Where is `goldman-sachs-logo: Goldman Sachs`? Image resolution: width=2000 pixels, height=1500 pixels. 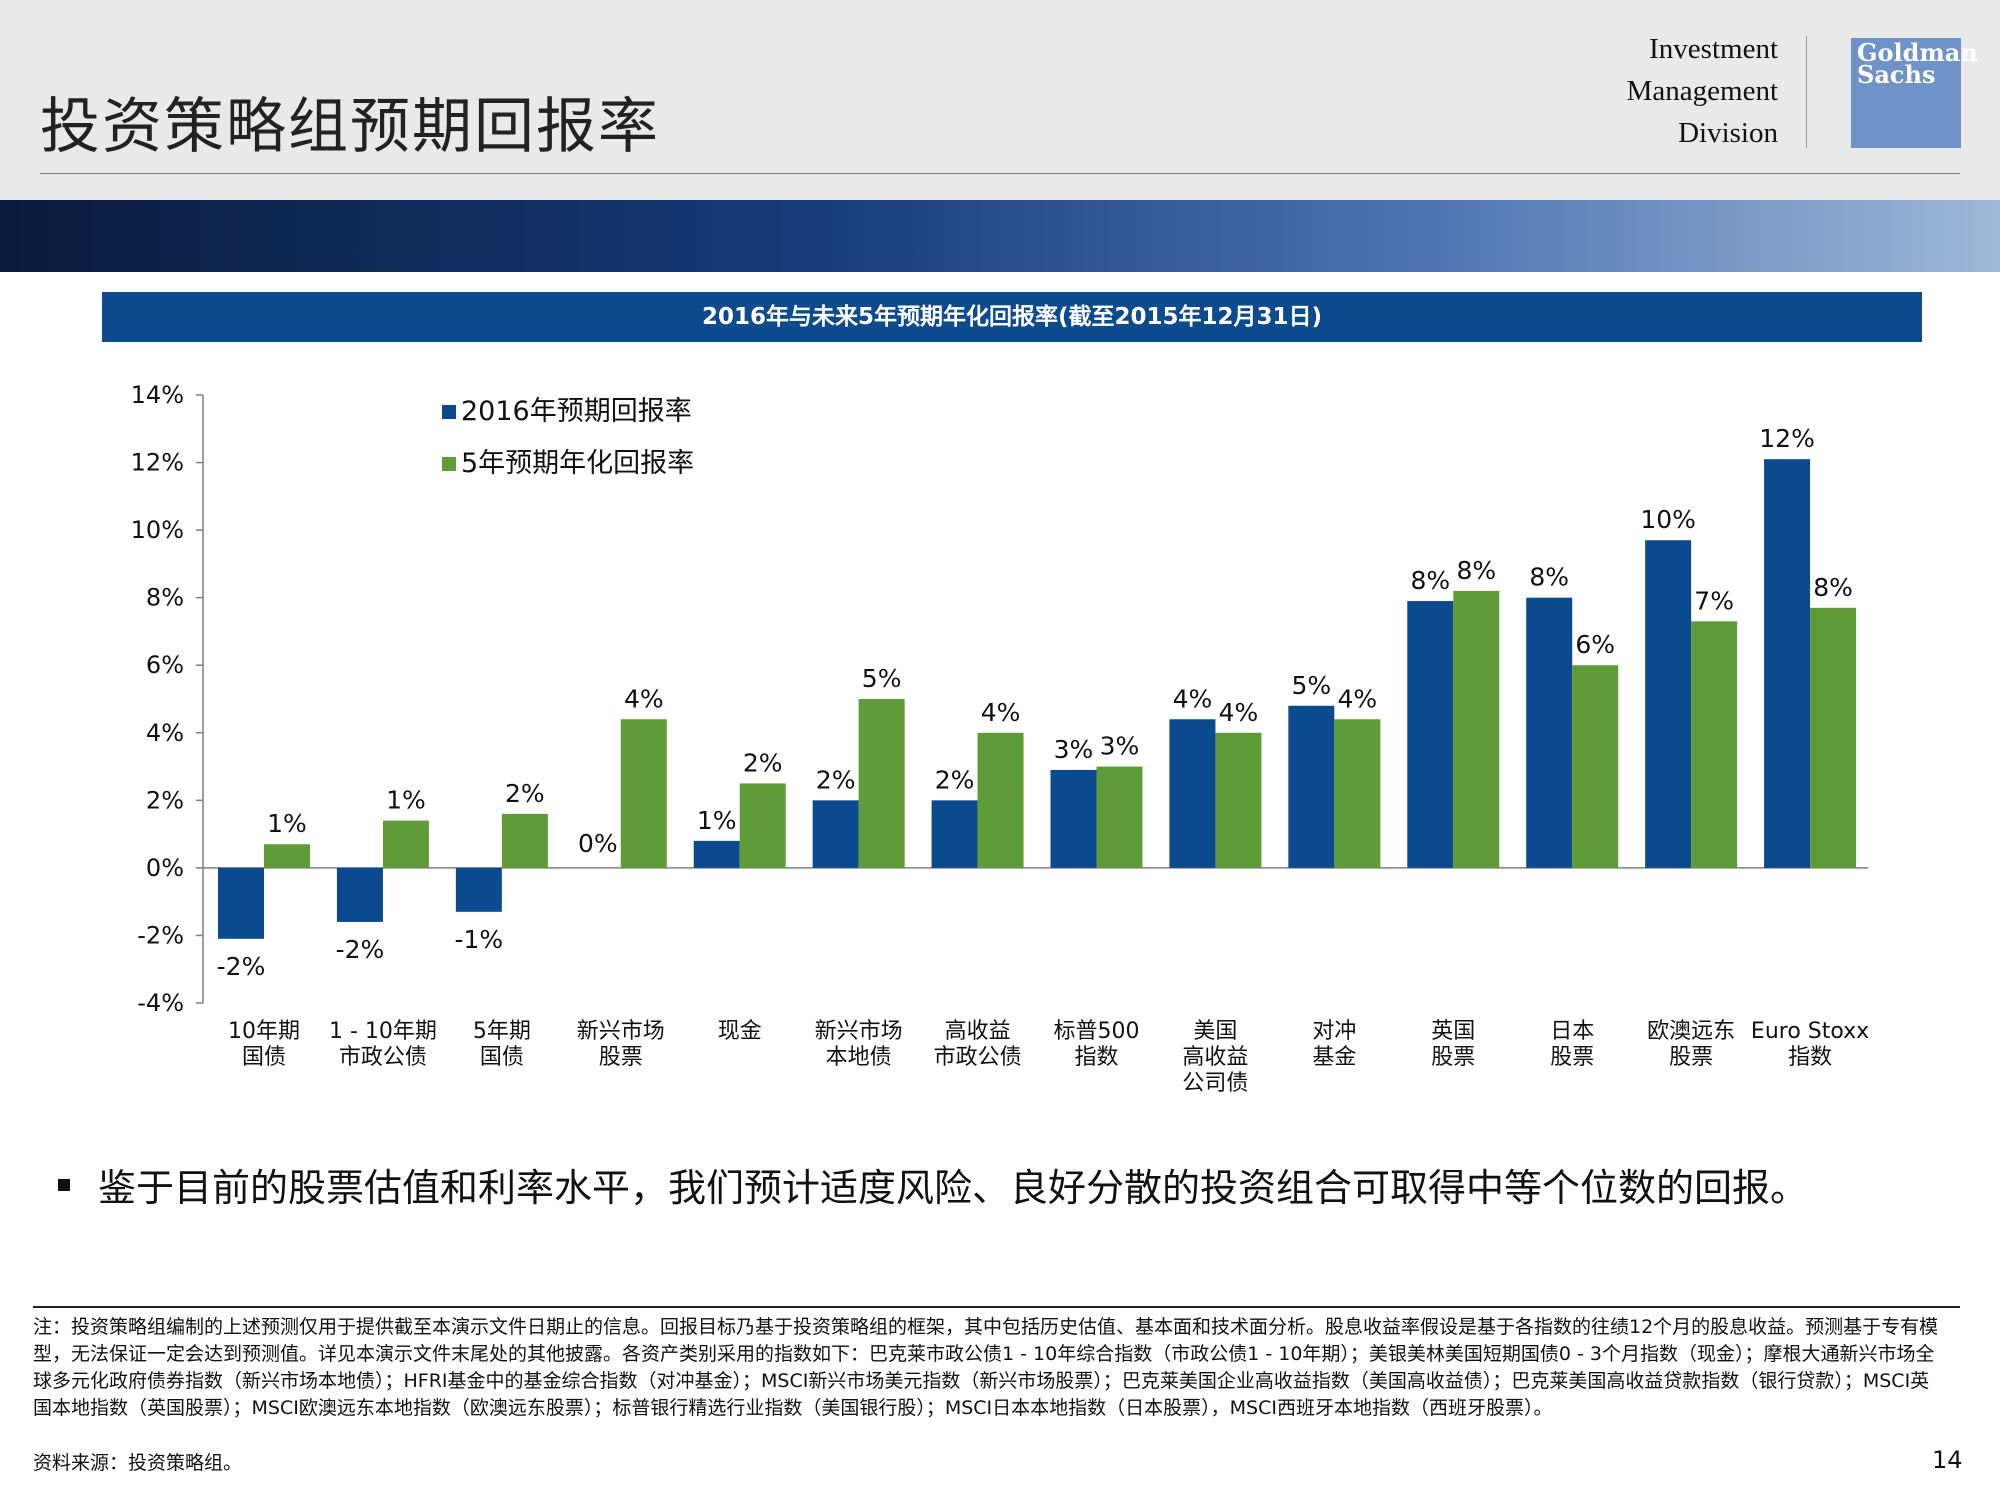 goldman-sachs-logo: Goldman Sachs is located at coordinates (1914, 93).